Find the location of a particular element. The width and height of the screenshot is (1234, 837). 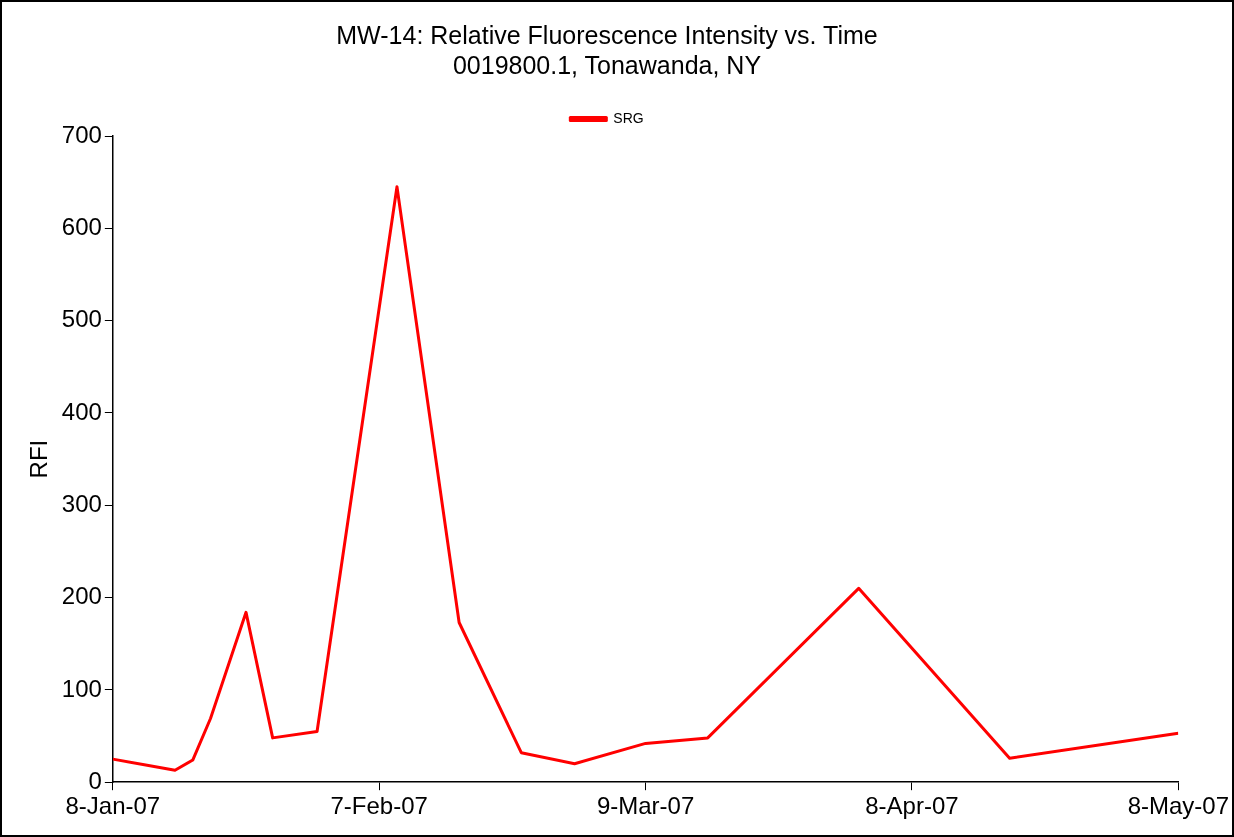

y-tick-label: 500 is located at coordinates (81, 319).